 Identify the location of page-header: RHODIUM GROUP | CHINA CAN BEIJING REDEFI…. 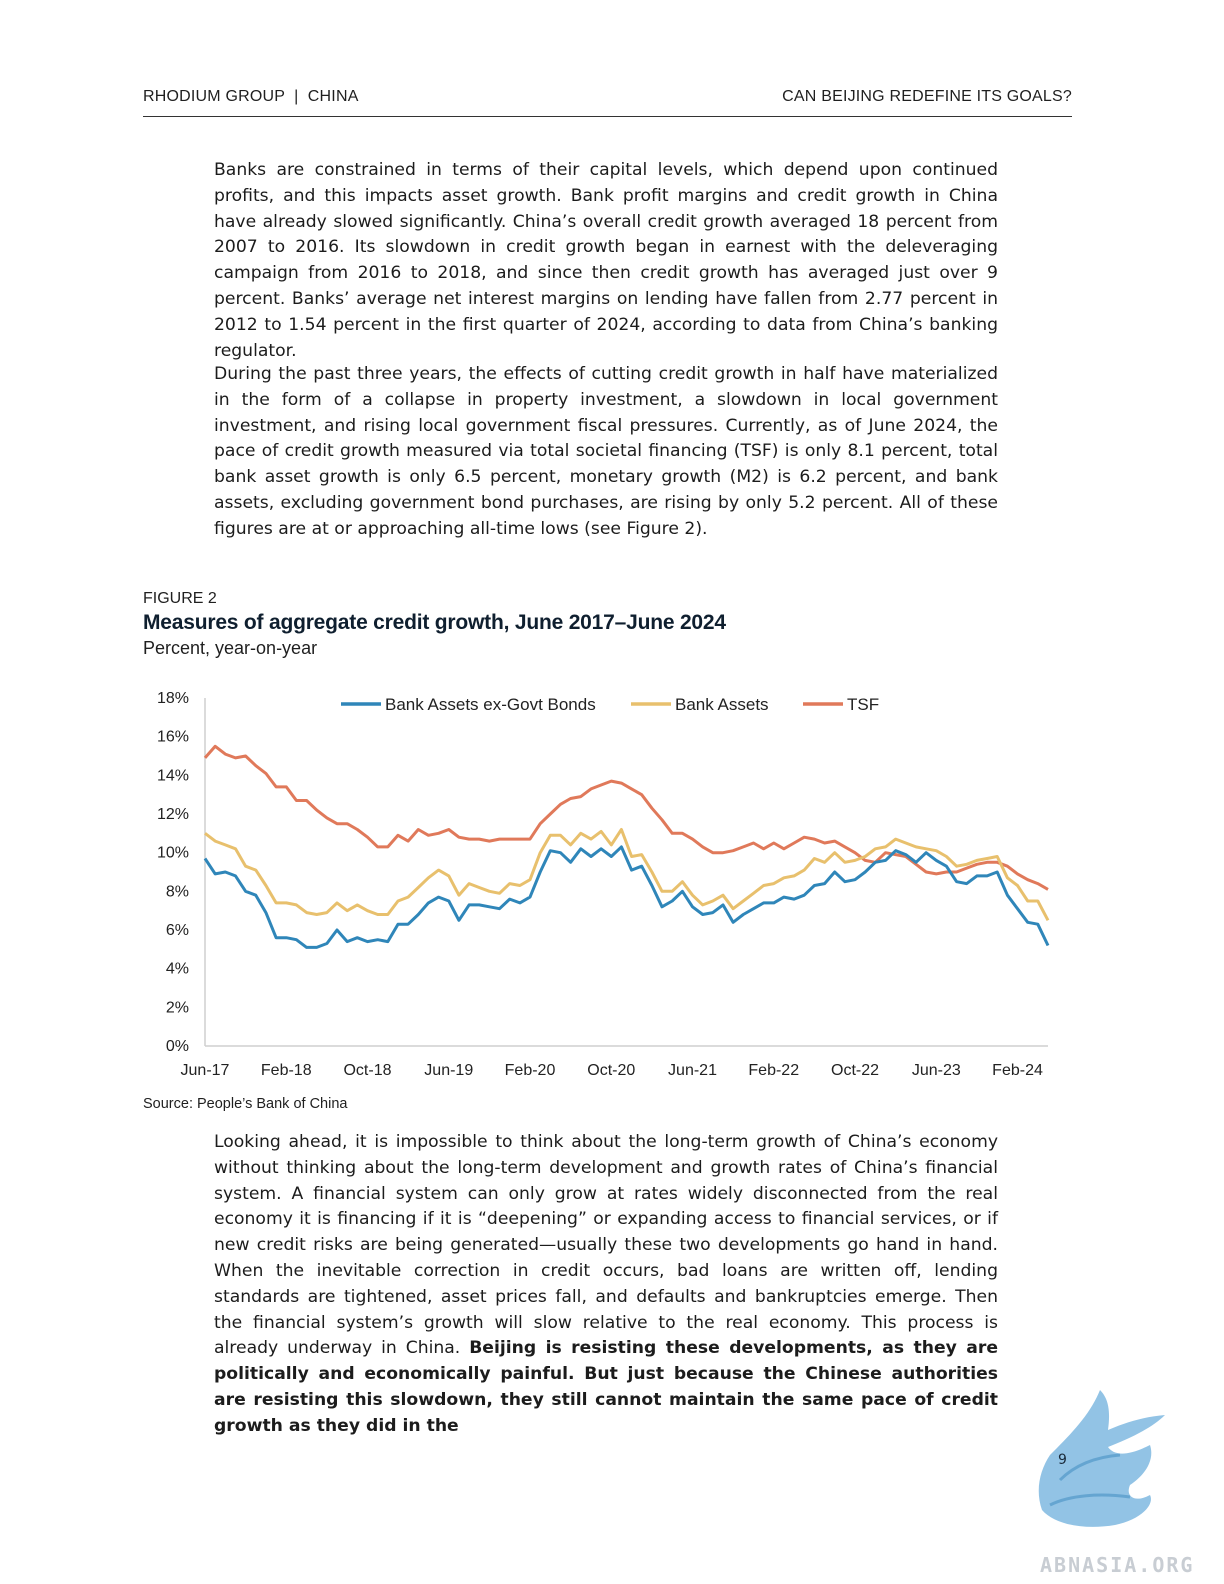
(607, 101).